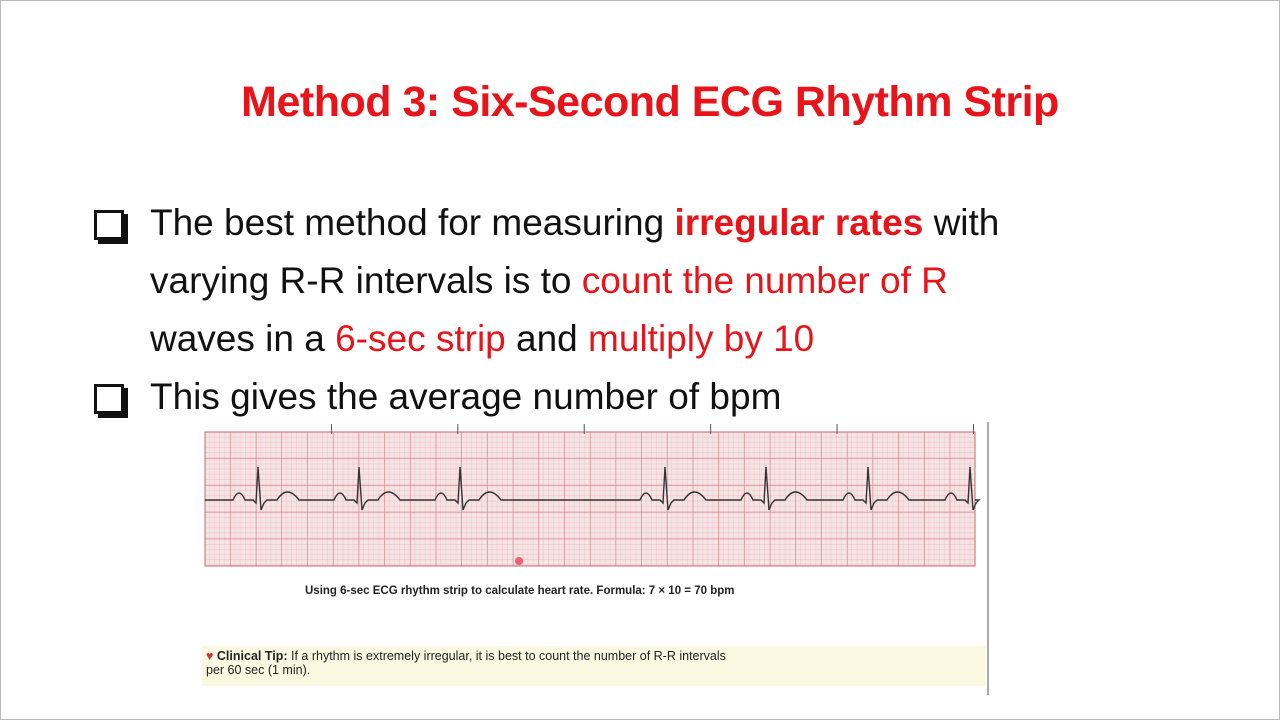 This screenshot has height=720, width=1280. What do you see at coordinates (519, 561) in the screenshot?
I see `marker-dot` at bounding box center [519, 561].